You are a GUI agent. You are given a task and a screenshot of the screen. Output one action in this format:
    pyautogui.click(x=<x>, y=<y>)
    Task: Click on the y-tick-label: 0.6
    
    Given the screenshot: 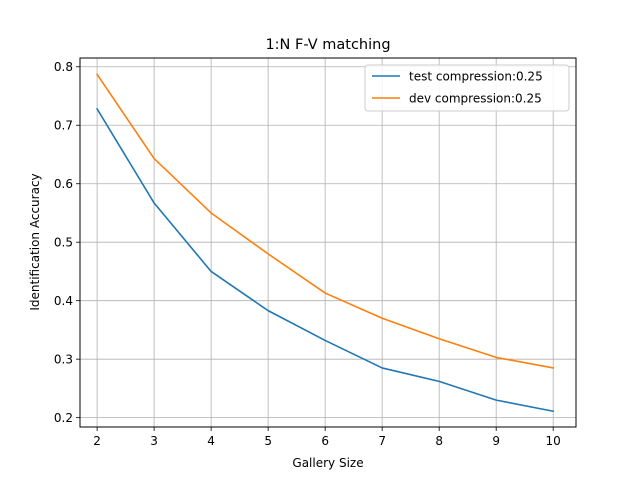 What is the action you would take?
    pyautogui.click(x=63, y=184)
    